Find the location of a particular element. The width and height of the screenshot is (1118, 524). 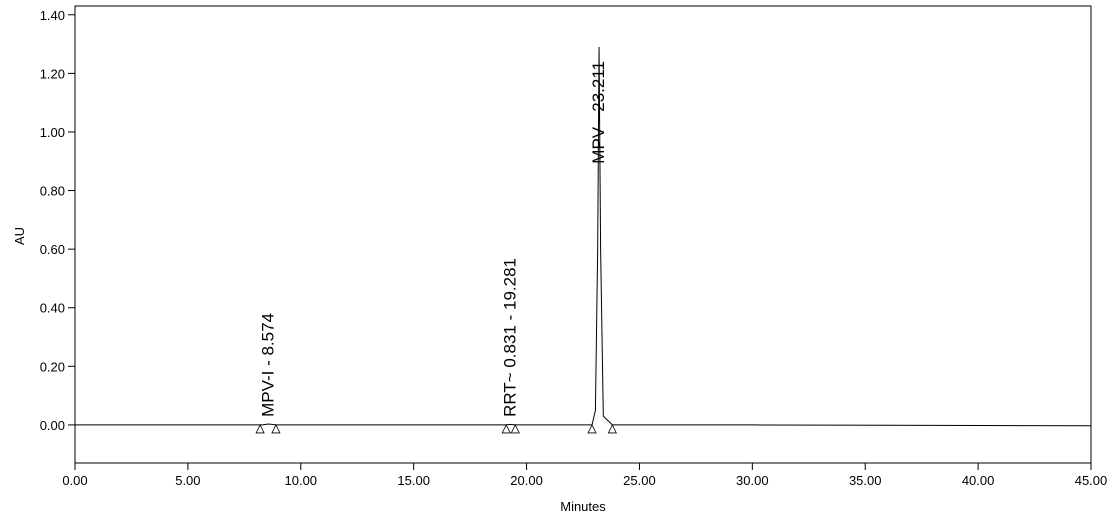

x-tick-label: 15.00 is located at coordinates (413, 480).